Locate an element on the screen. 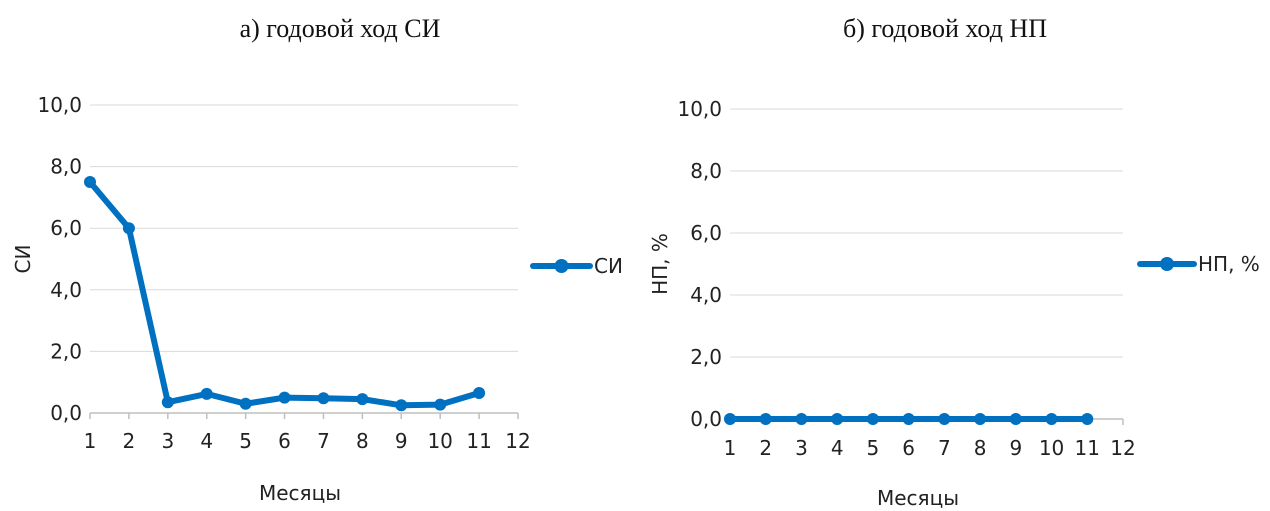 This screenshot has width=1270, height=511. legend-label: СИ is located at coordinates (608, 266).